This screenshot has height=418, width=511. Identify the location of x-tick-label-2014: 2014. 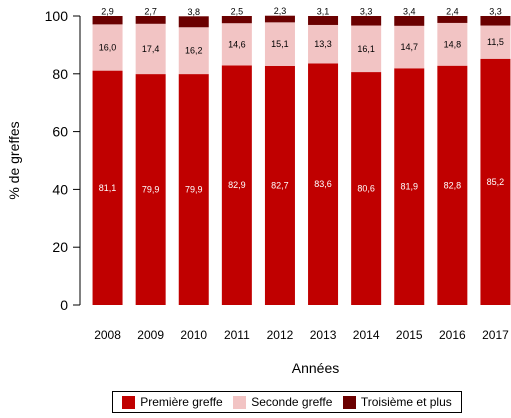
(366, 335).